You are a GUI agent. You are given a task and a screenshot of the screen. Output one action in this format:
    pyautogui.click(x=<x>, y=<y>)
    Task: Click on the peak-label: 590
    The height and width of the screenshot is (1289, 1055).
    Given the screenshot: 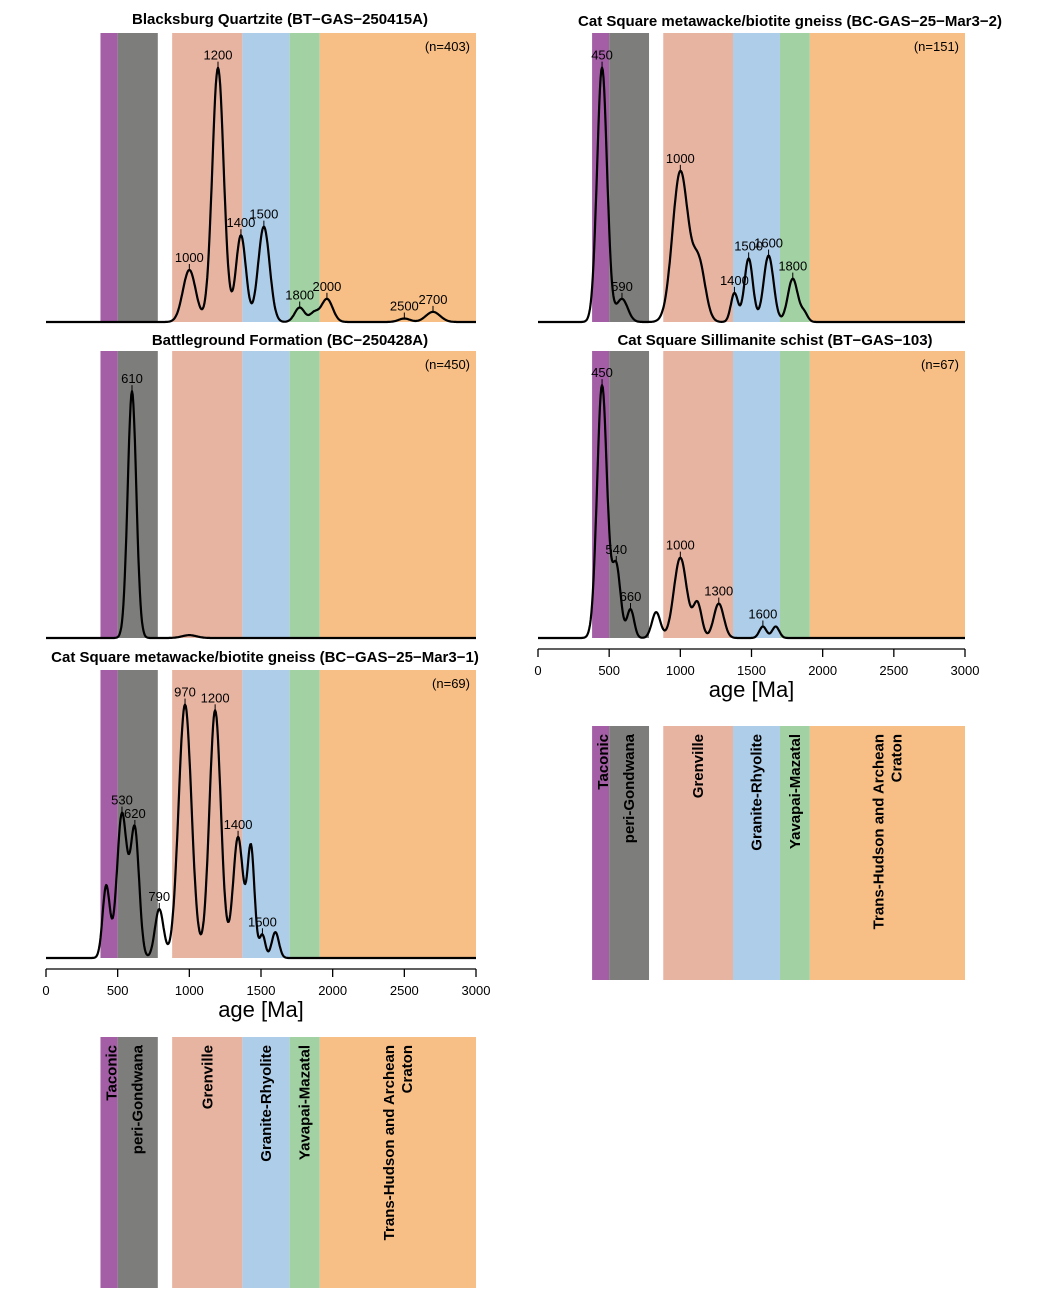 What is the action you would take?
    pyautogui.click(x=622, y=286)
    